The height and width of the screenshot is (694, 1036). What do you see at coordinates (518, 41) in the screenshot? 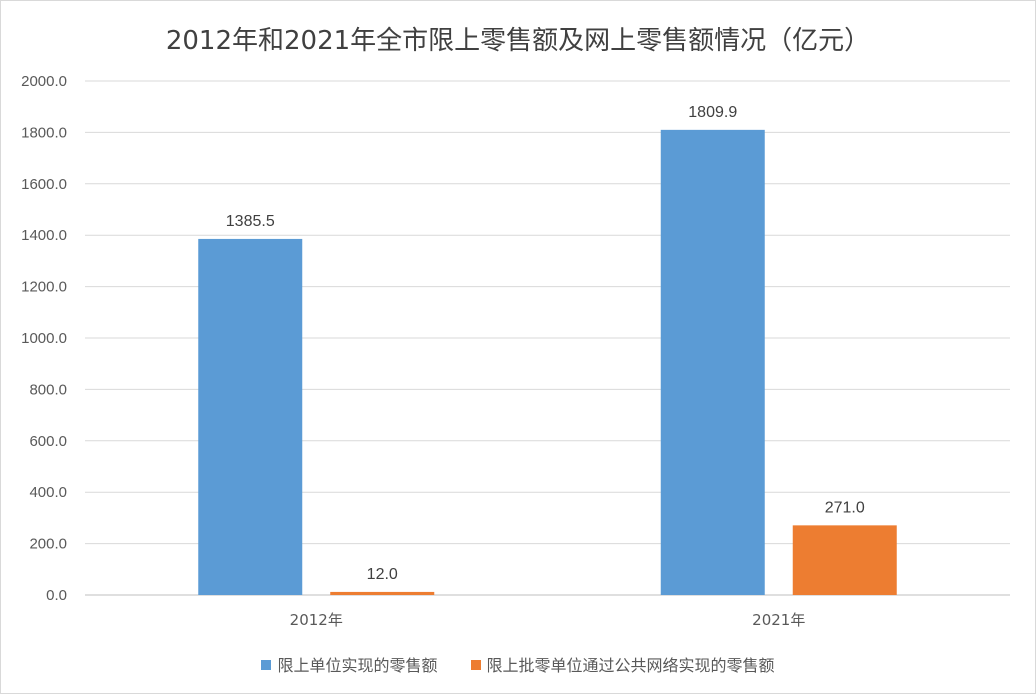
I see `chart-title: 2012年和2021年全市限上零售额及网上零售额情况（亿元）` at bounding box center [518, 41].